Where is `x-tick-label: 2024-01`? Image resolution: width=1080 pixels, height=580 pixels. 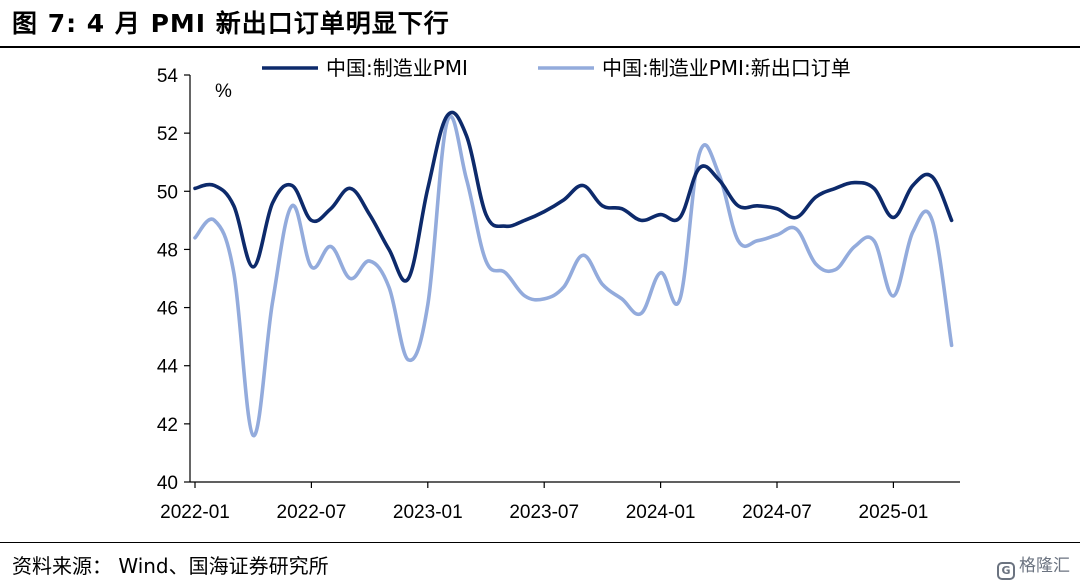 x-tick-label: 2024-01 is located at coordinates (661, 512).